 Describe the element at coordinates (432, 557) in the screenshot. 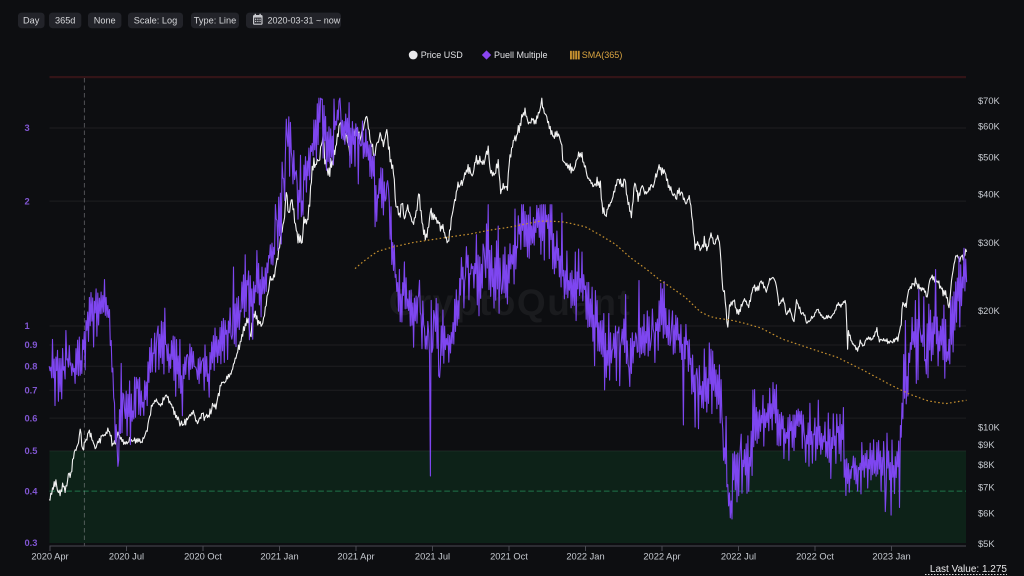

I see `svg-text: 2021 Jul` at that location.